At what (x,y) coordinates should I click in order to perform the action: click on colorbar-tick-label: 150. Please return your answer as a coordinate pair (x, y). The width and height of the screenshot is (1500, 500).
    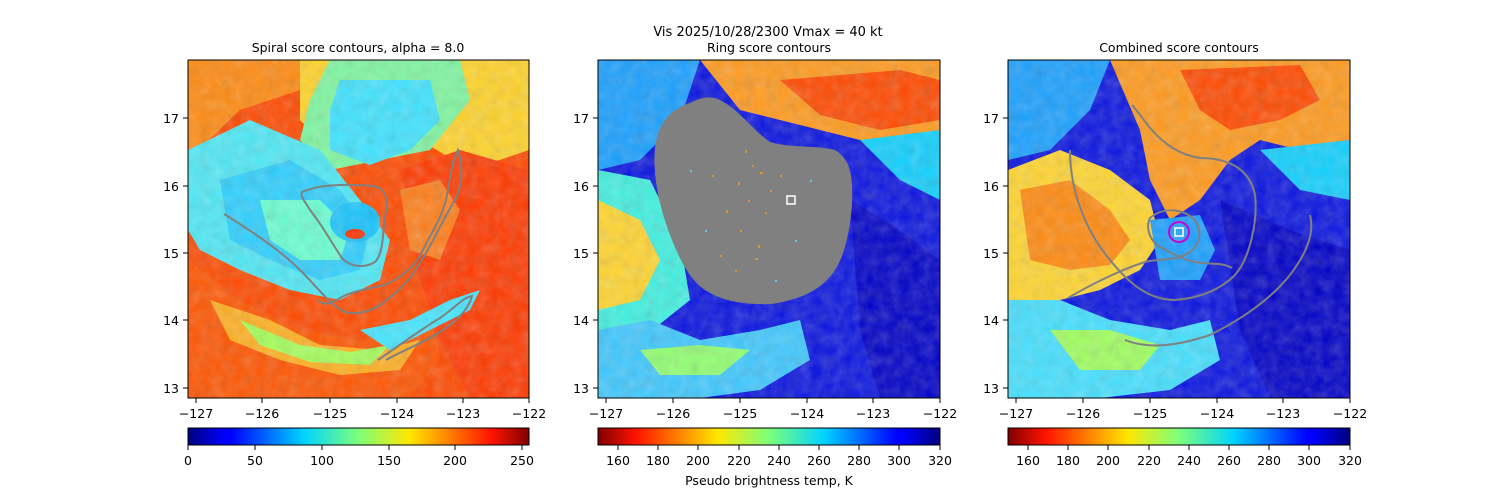
    Looking at the image, I should click on (389, 460).